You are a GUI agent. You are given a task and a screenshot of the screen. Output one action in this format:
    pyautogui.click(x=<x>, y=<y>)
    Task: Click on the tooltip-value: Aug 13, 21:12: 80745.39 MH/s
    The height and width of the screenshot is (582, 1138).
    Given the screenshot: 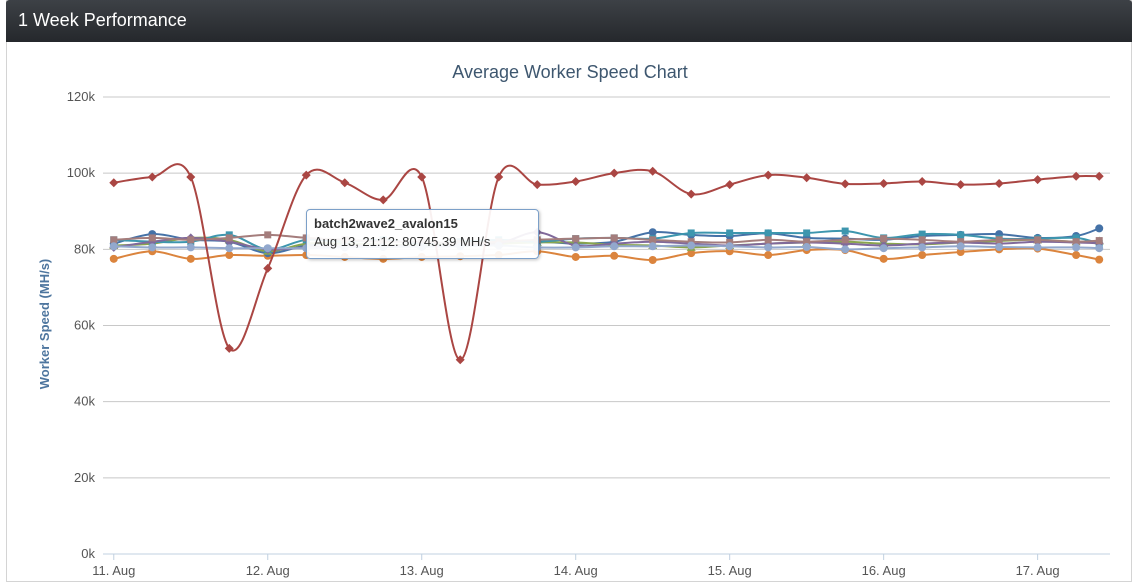 What is the action you would take?
    pyautogui.click(x=402, y=241)
    